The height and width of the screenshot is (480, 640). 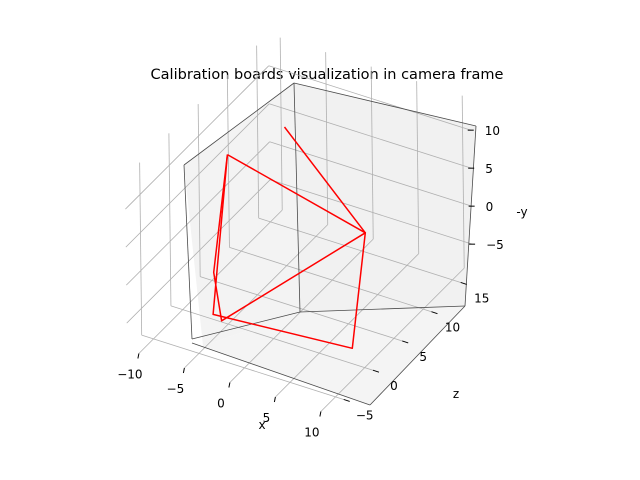 I want to click on floor-pane, so click(x=334, y=355).